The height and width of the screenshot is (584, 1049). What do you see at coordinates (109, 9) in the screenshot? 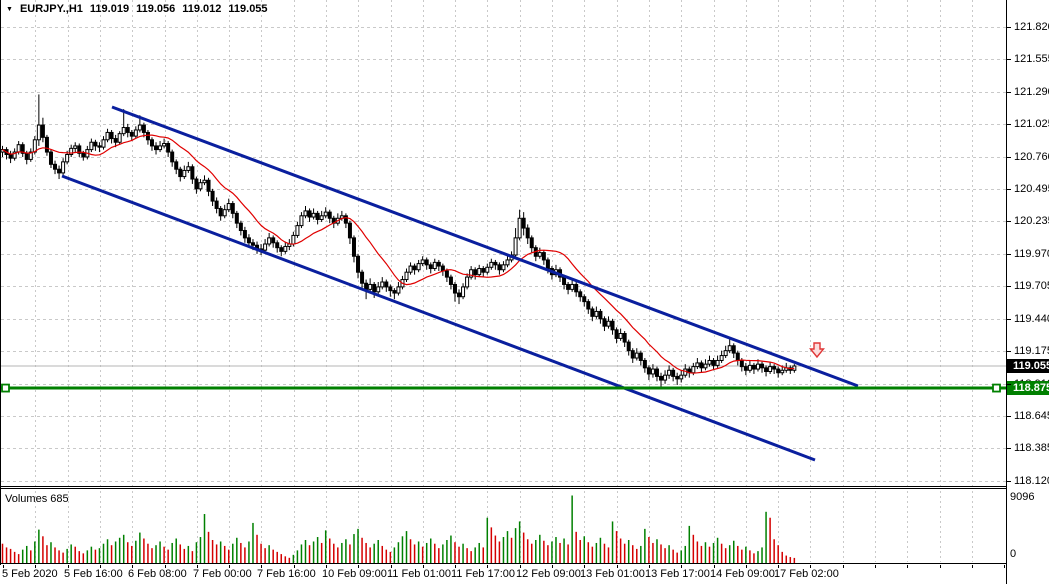
I see `quote-open: 119.019` at bounding box center [109, 9].